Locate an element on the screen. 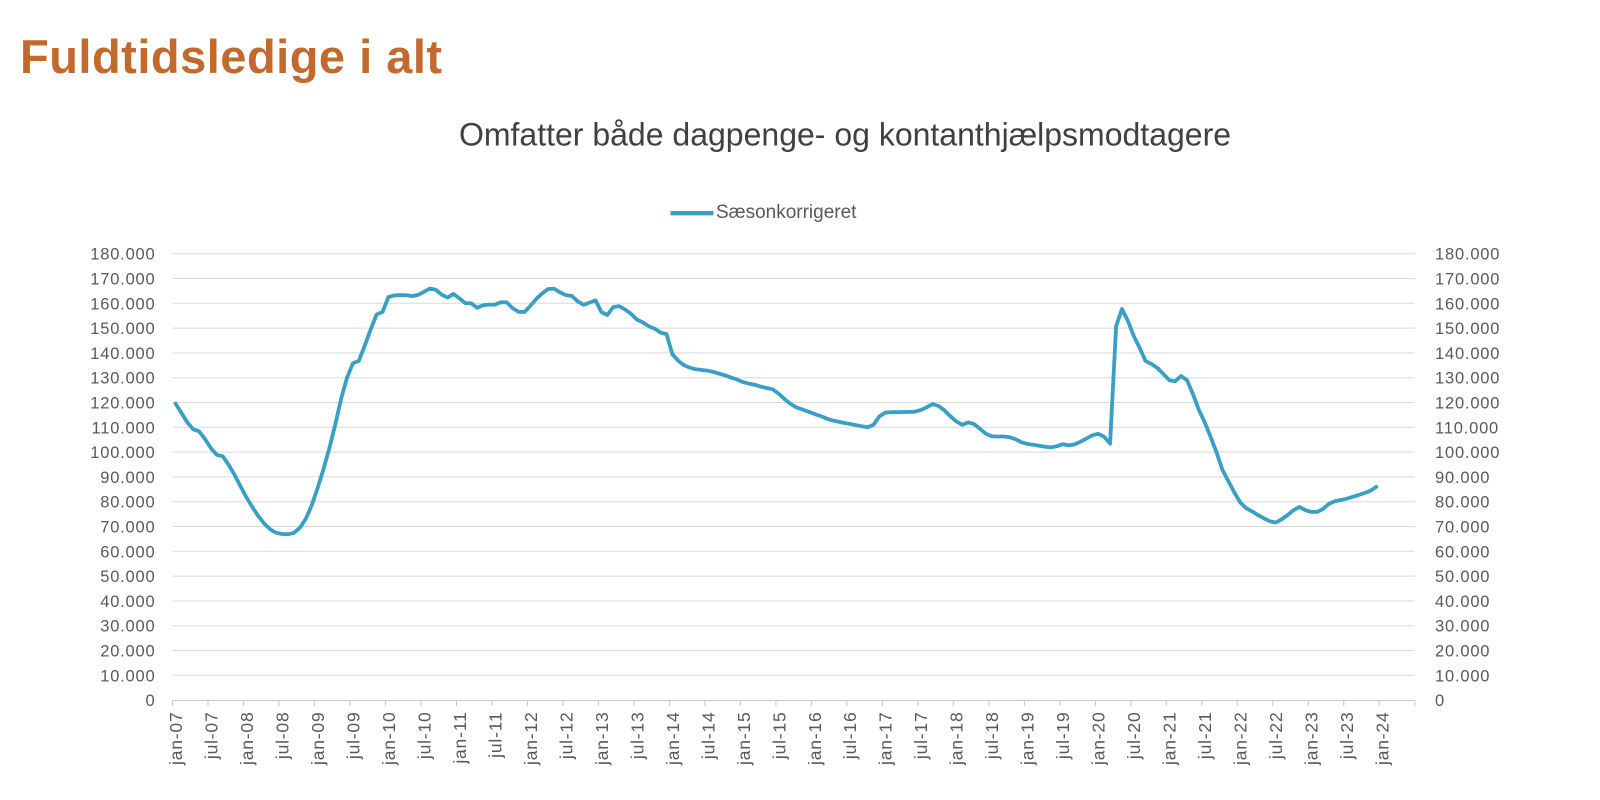 The width and height of the screenshot is (1600, 800). svg-text: jan-18 is located at coordinates (957, 739).